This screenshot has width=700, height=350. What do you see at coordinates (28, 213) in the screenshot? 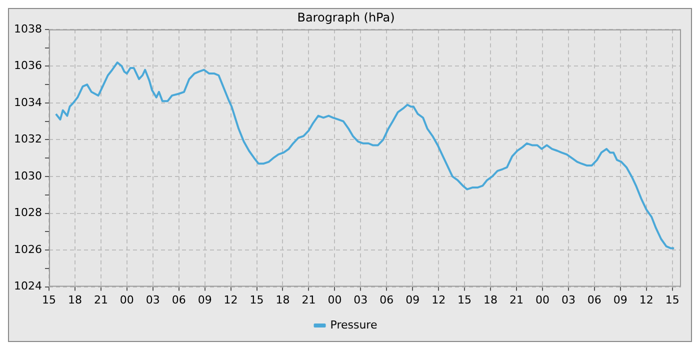
I see `y-tick-label: 1028` at bounding box center [28, 213].